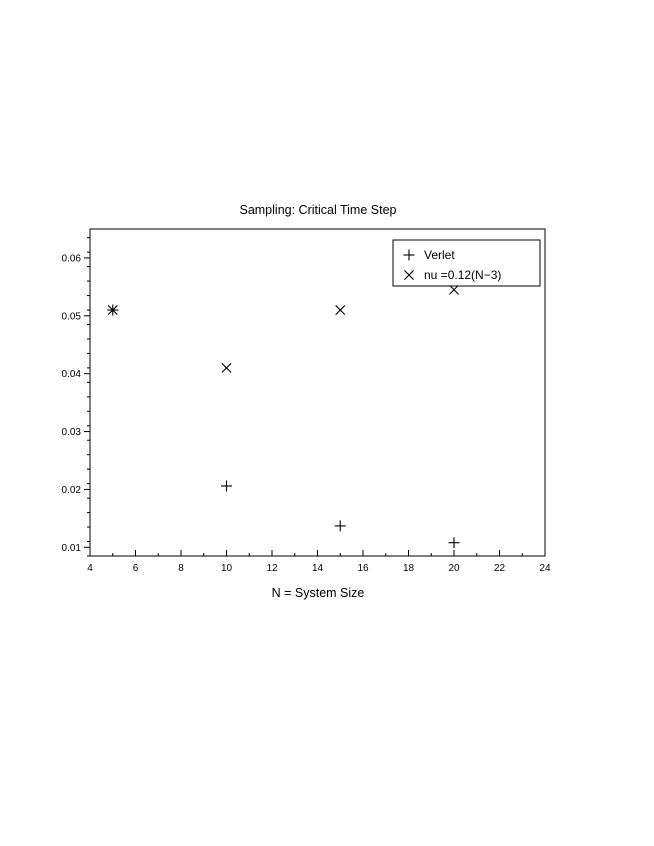 This screenshot has height=846, width=654. Describe the element at coordinates (363, 568) in the screenshot. I see `x-tick-label: 16` at that location.